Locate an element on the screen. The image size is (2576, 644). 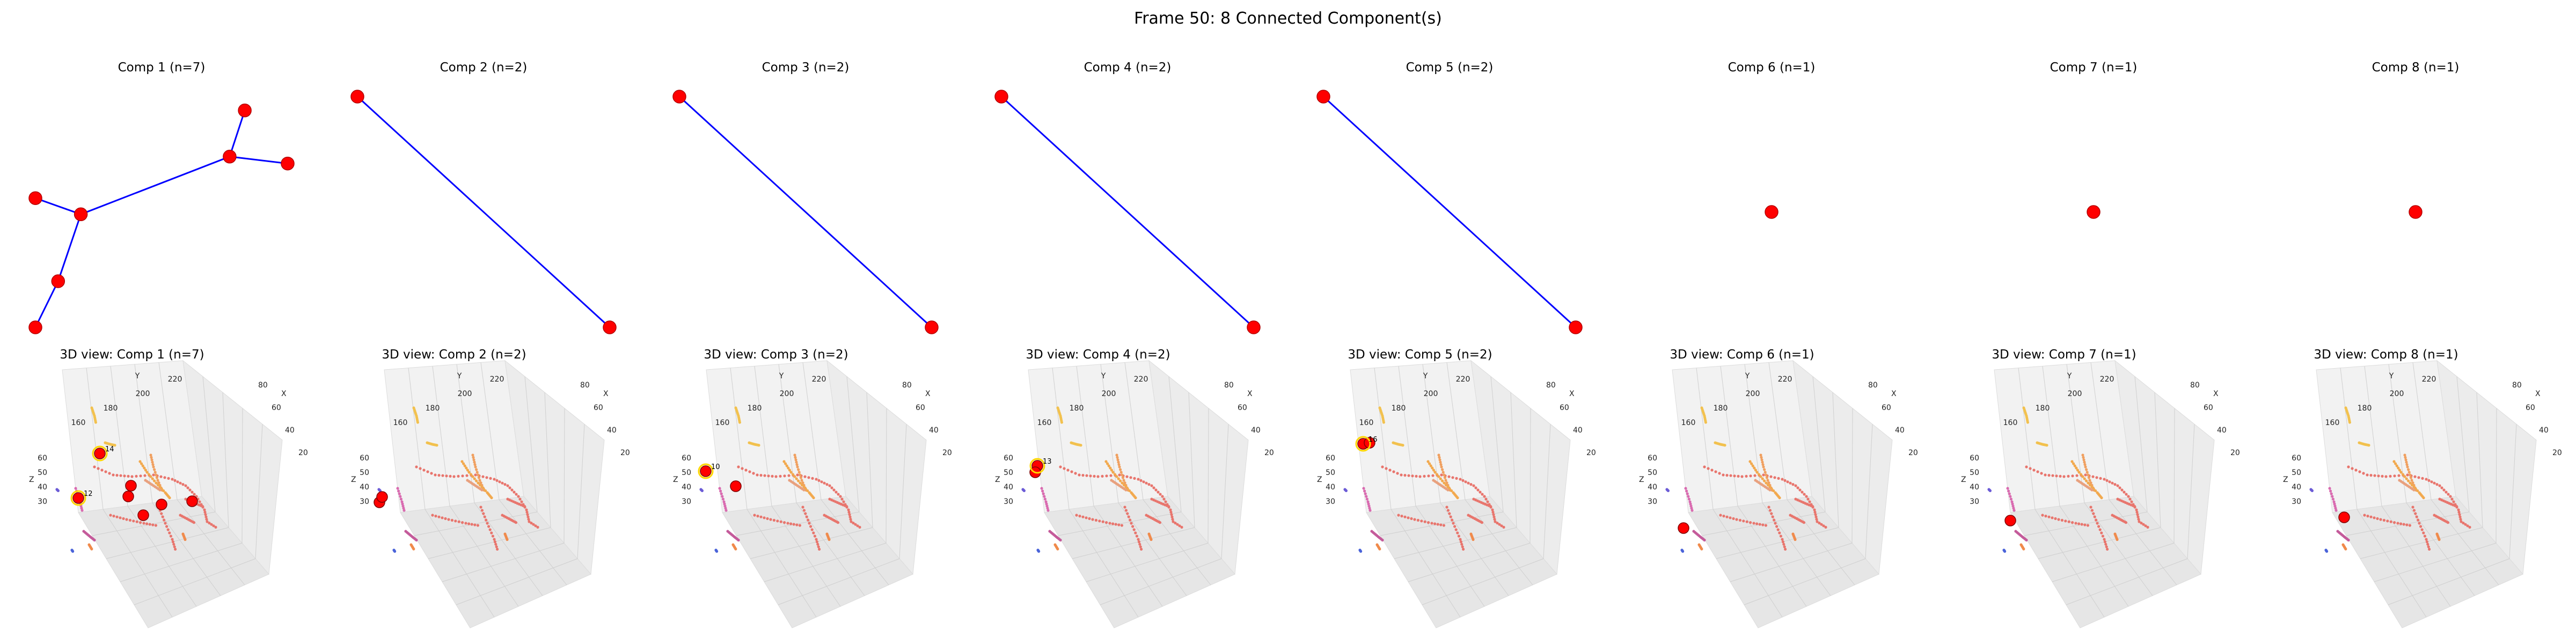
z-tick: 60 is located at coordinates (1008, 458).